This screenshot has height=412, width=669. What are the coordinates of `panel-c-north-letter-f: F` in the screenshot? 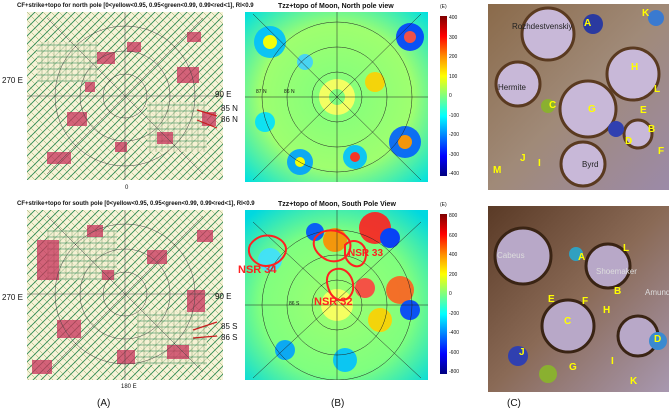 It's located at (661, 151).